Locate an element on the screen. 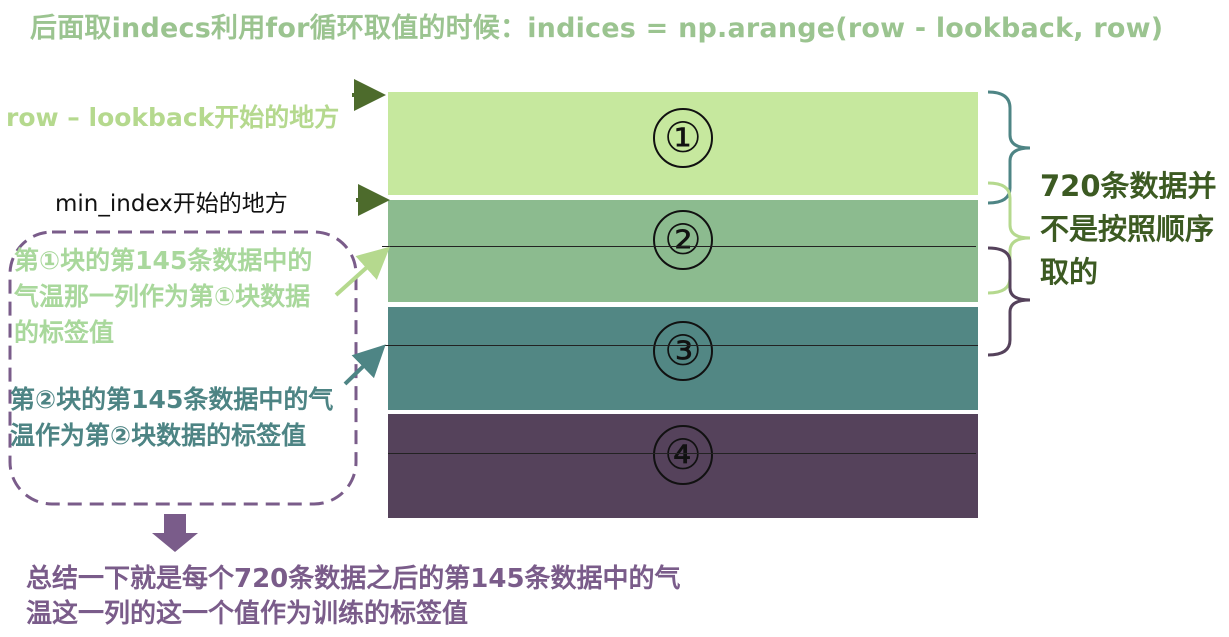  note1-pointer-arrow is located at coordinates (362, 271).